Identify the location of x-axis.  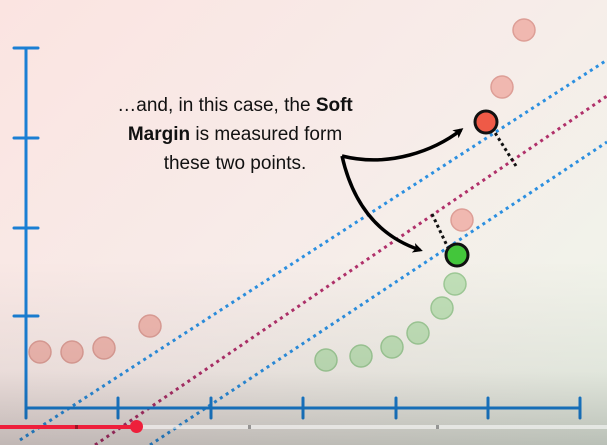
(303, 408).